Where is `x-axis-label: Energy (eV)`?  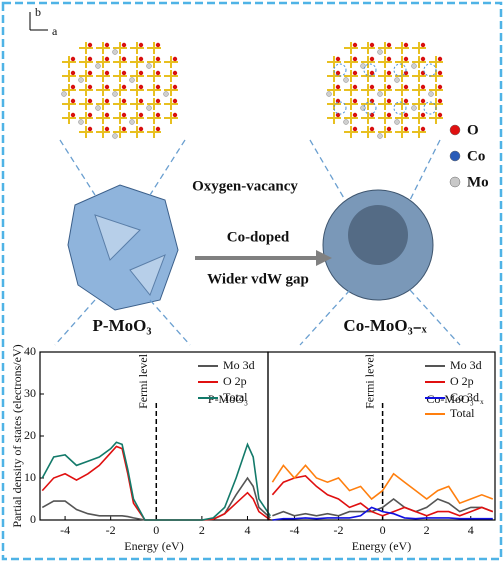
x-axis-label: Energy (eV) is located at coordinates (381, 546).